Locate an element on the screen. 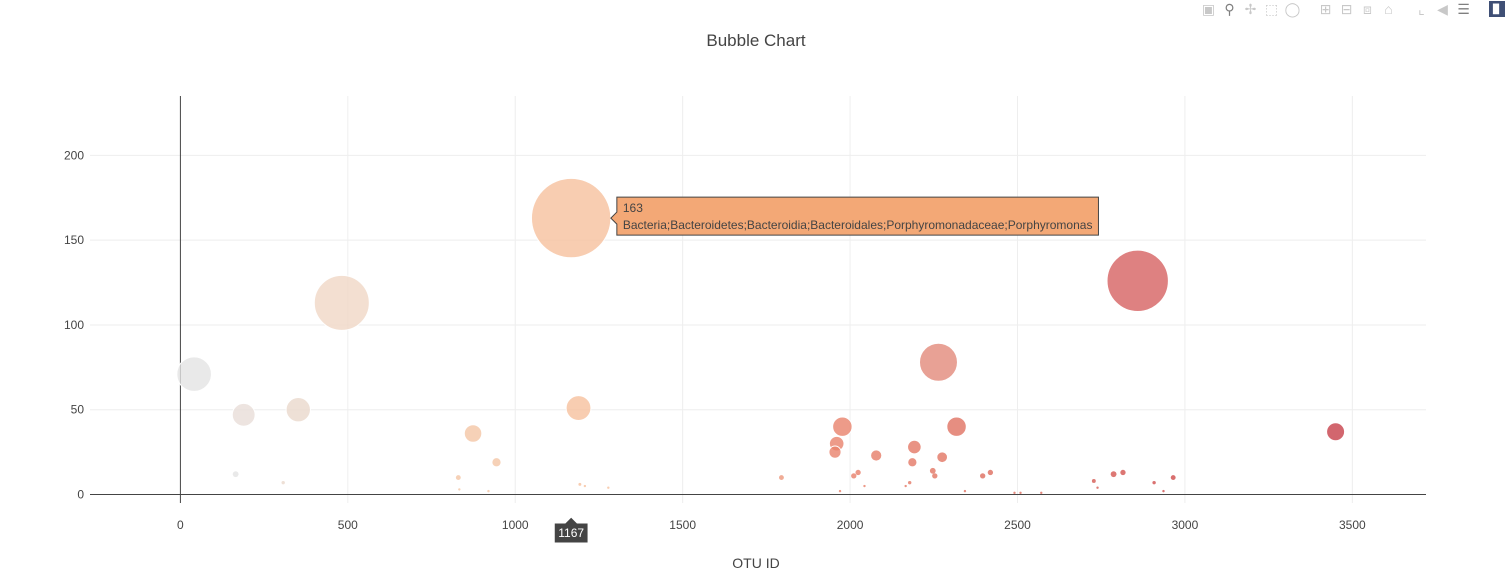  hover-compare-icon: ☰ is located at coordinates (1463, 9).